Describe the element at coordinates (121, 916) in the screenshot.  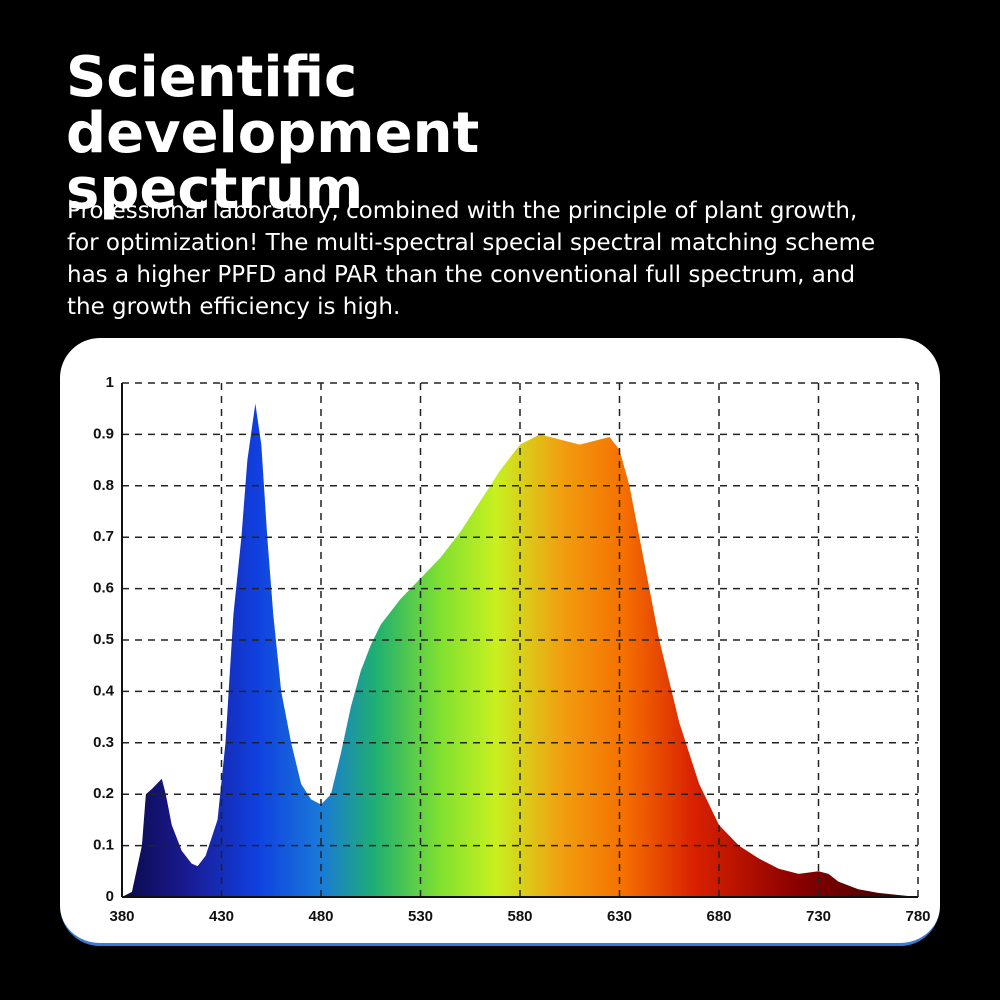
I see `x-tick-label: 380` at that location.